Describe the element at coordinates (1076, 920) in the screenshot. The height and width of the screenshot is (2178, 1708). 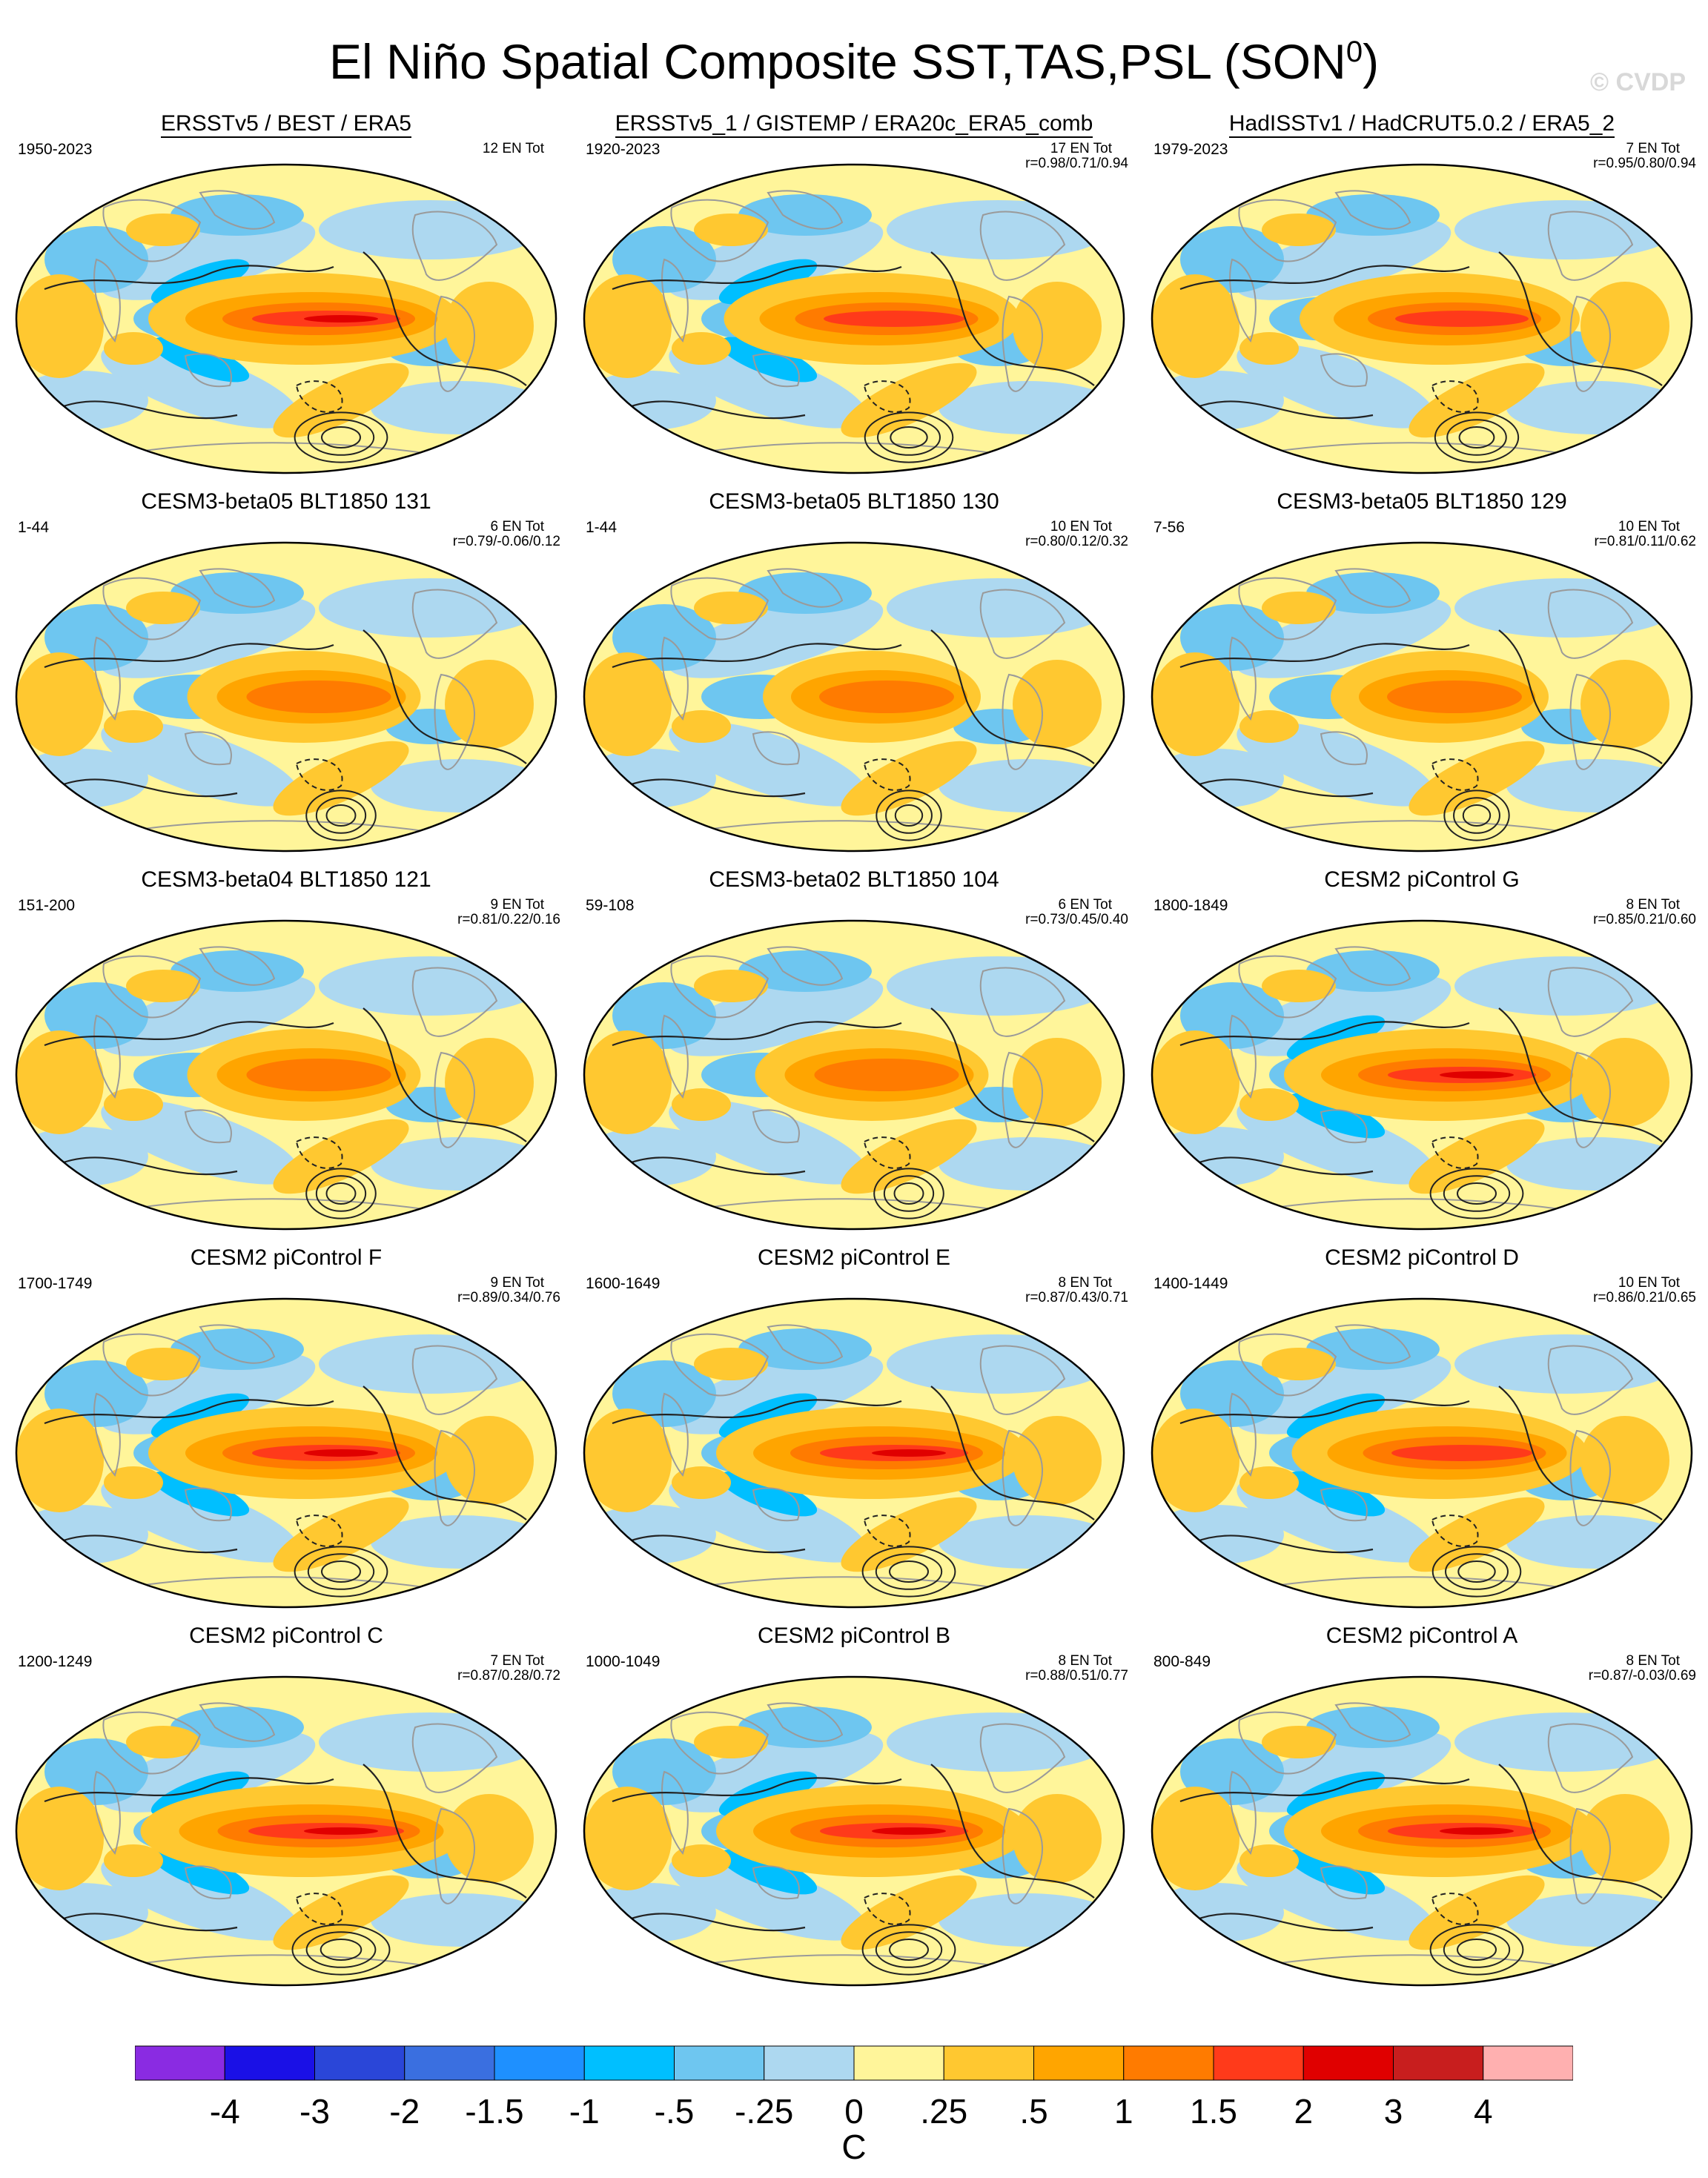
I see `panel-correlation: r=0.73/0.45/0.40` at that location.